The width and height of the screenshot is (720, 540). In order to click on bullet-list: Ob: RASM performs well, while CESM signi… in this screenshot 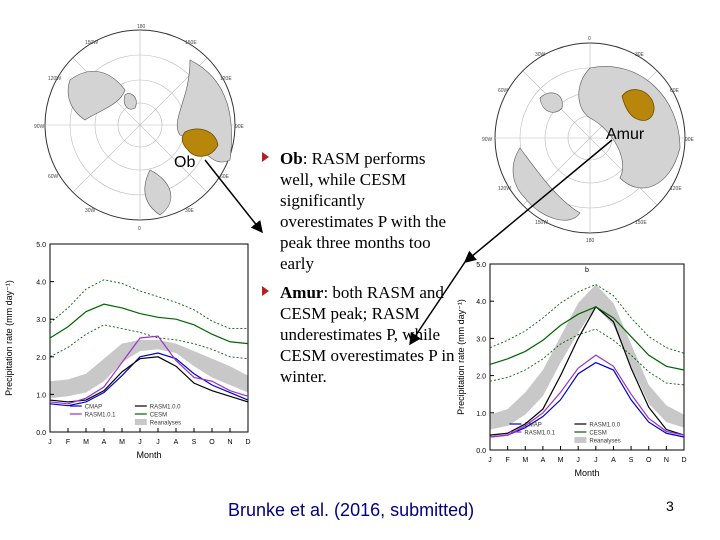, I will do `click(362, 271)`.